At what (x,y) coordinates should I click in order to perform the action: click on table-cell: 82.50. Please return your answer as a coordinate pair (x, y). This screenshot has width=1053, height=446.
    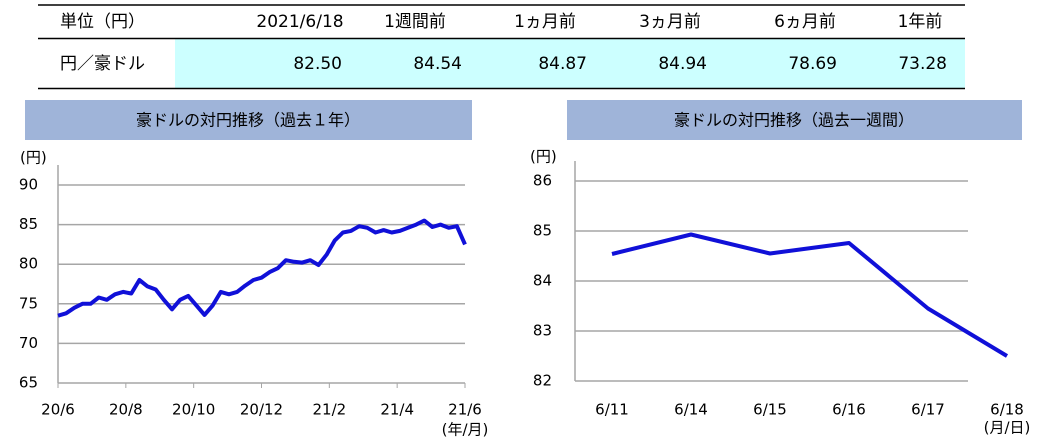
    Looking at the image, I should click on (317, 64).